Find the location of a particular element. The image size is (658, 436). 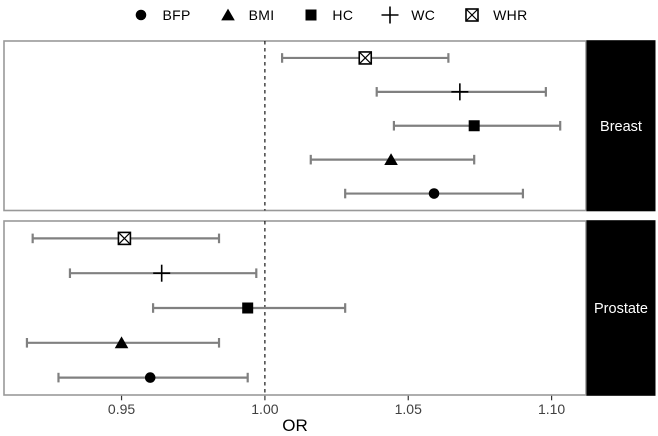

square-icon-glyph is located at coordinates (311, 15).